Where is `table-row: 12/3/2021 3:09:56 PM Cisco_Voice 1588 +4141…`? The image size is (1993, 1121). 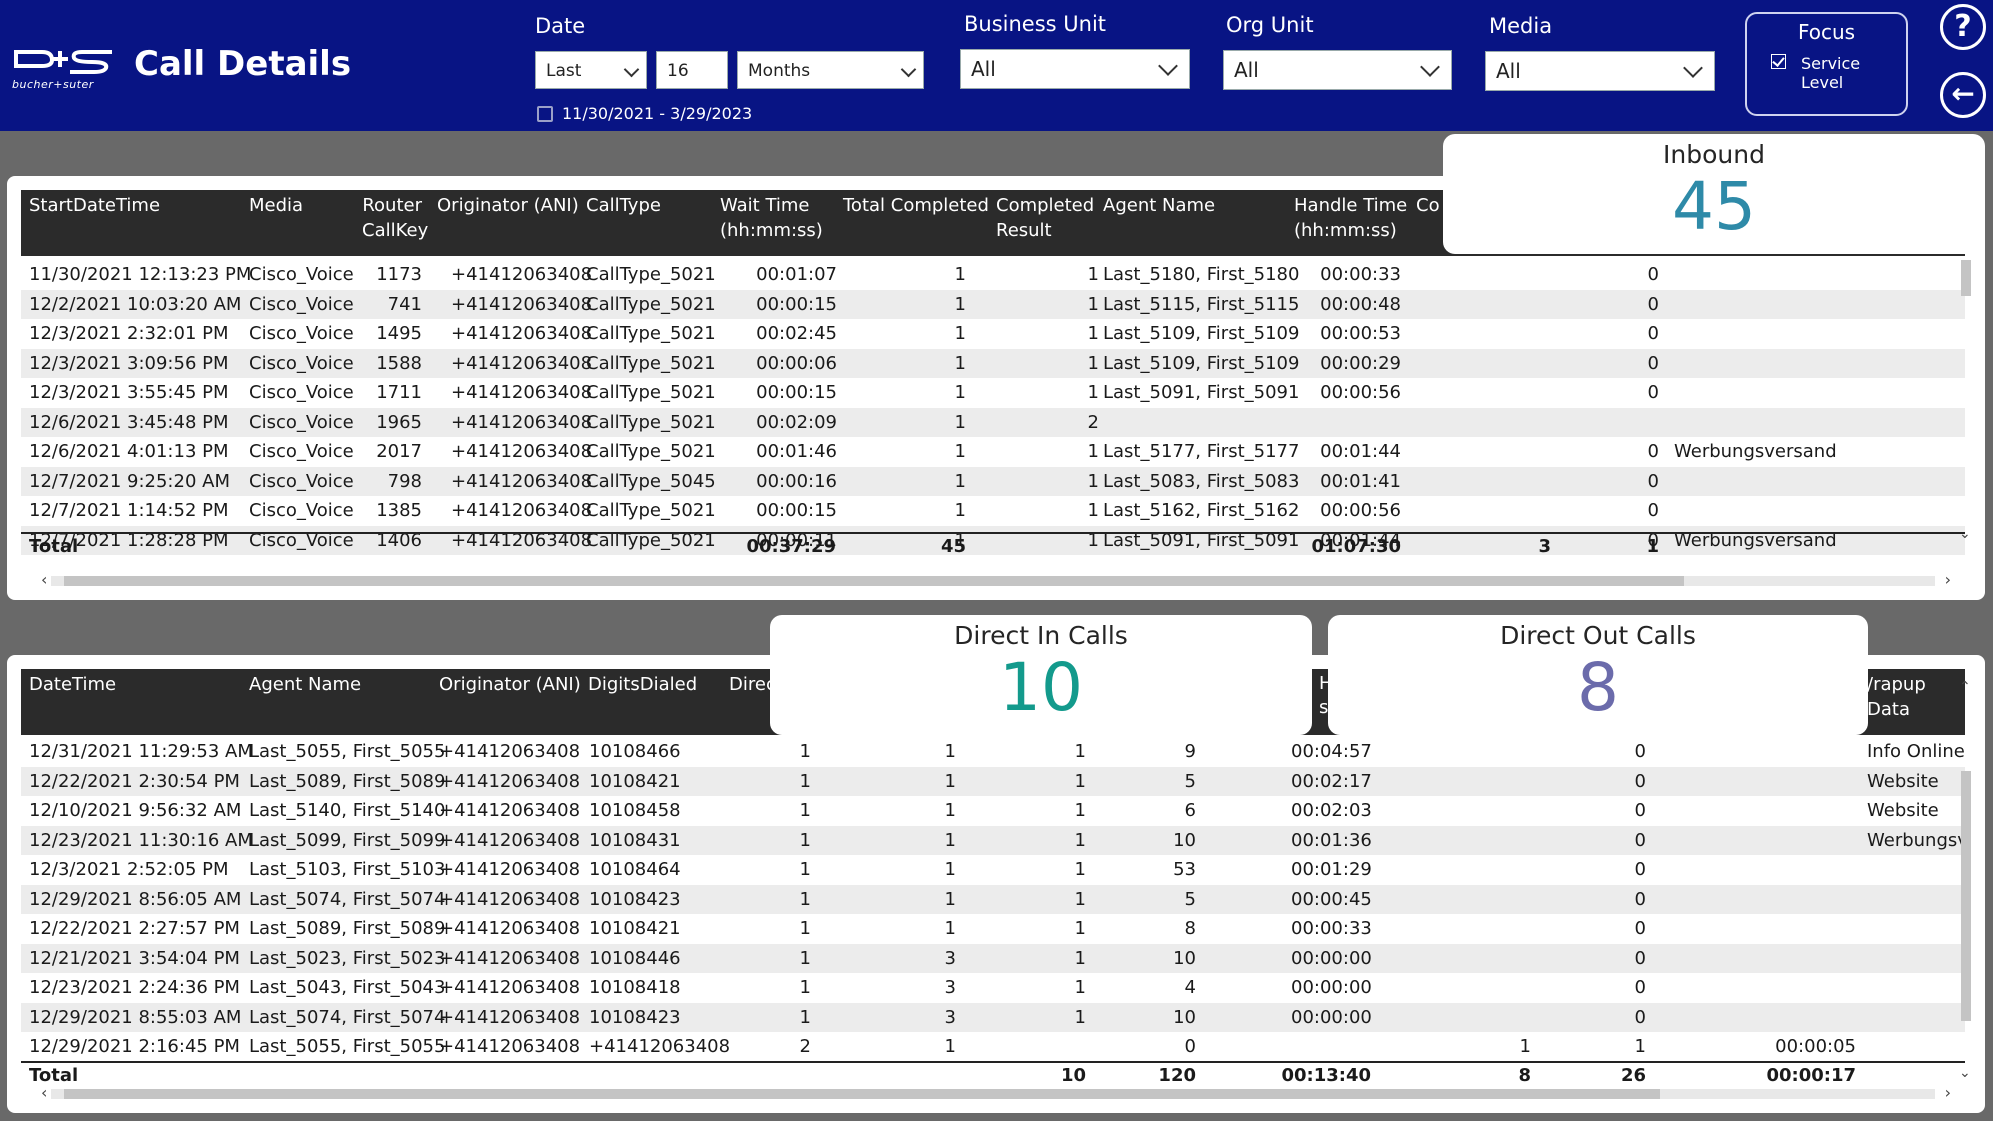 table-row: 12/3/2021 3:09:56 PM Cisco_Voice 1588 +4141… is located at coordinates (993, 363).